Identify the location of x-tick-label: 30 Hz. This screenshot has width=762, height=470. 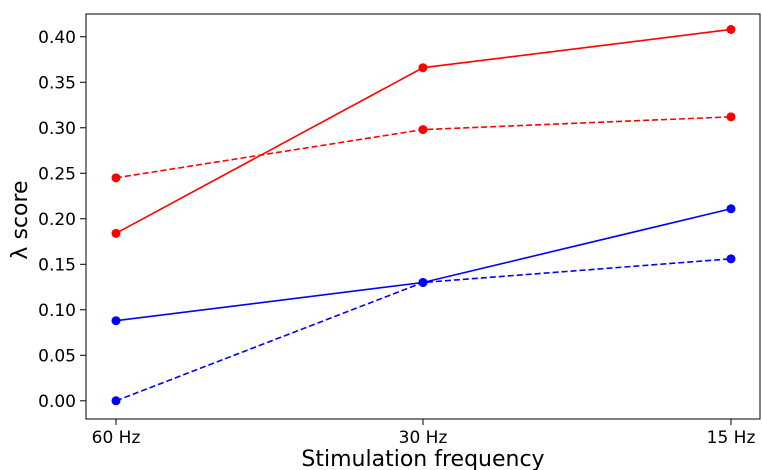
(423, 438).